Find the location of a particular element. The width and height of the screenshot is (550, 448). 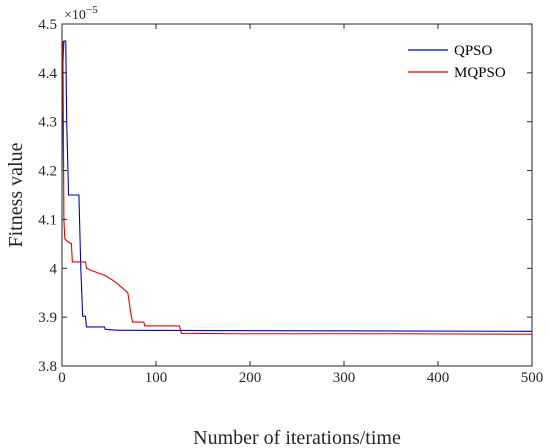

y-tick-label: 4 is located at coordinates (54, 269).